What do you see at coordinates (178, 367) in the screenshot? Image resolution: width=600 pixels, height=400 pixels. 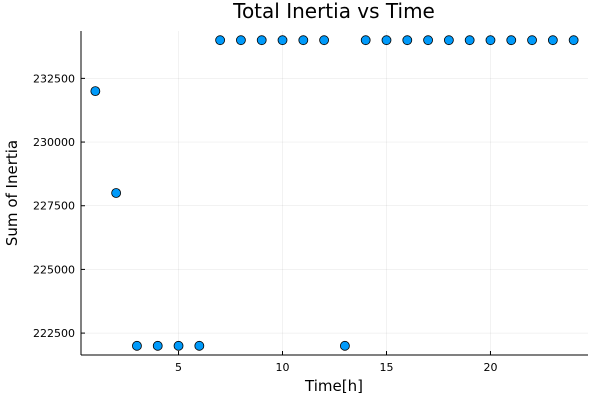 I see `x-tick-label: 5` at bounding box center [178, 367].